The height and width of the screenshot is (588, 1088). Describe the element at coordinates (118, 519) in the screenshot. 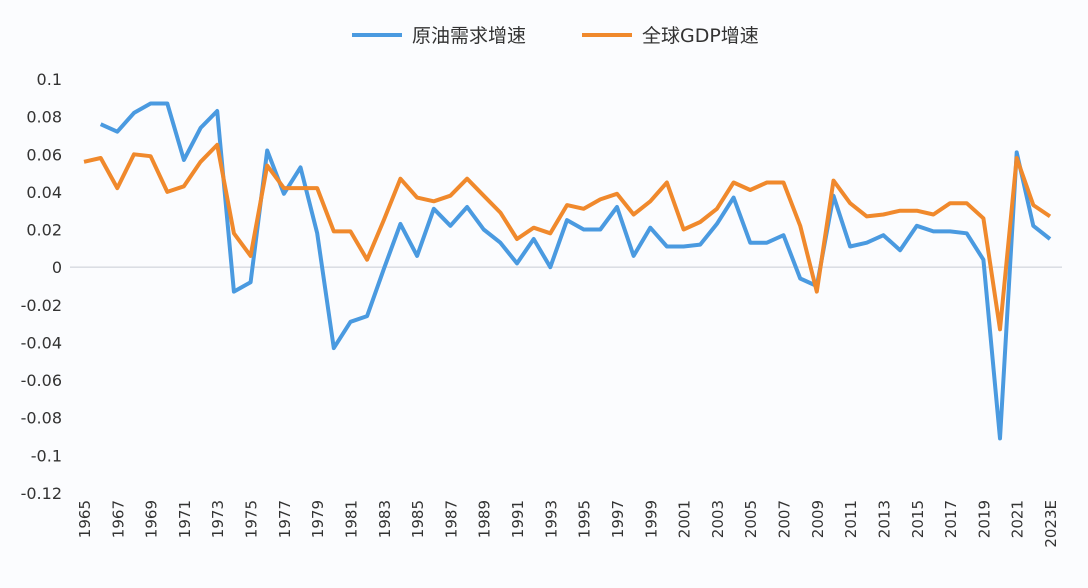

I see `x-tick-label: 1967` at that location.